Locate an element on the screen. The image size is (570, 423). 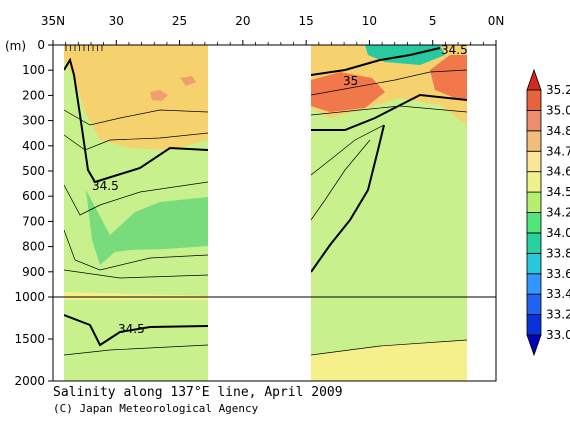
colorbar-label: 33.6 is located at coordinates (558, 274).